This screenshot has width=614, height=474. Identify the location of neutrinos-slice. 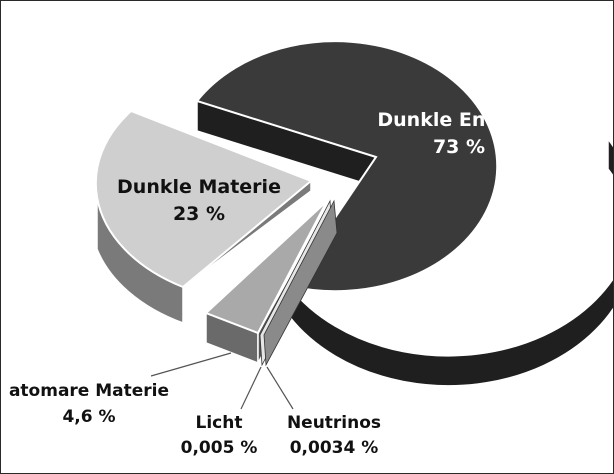
(300, 283).